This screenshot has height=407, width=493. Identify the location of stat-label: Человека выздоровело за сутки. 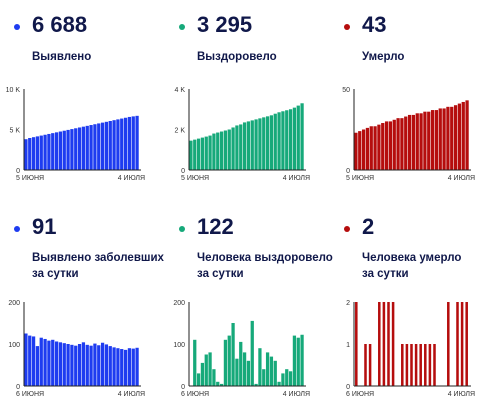
(265, 266).